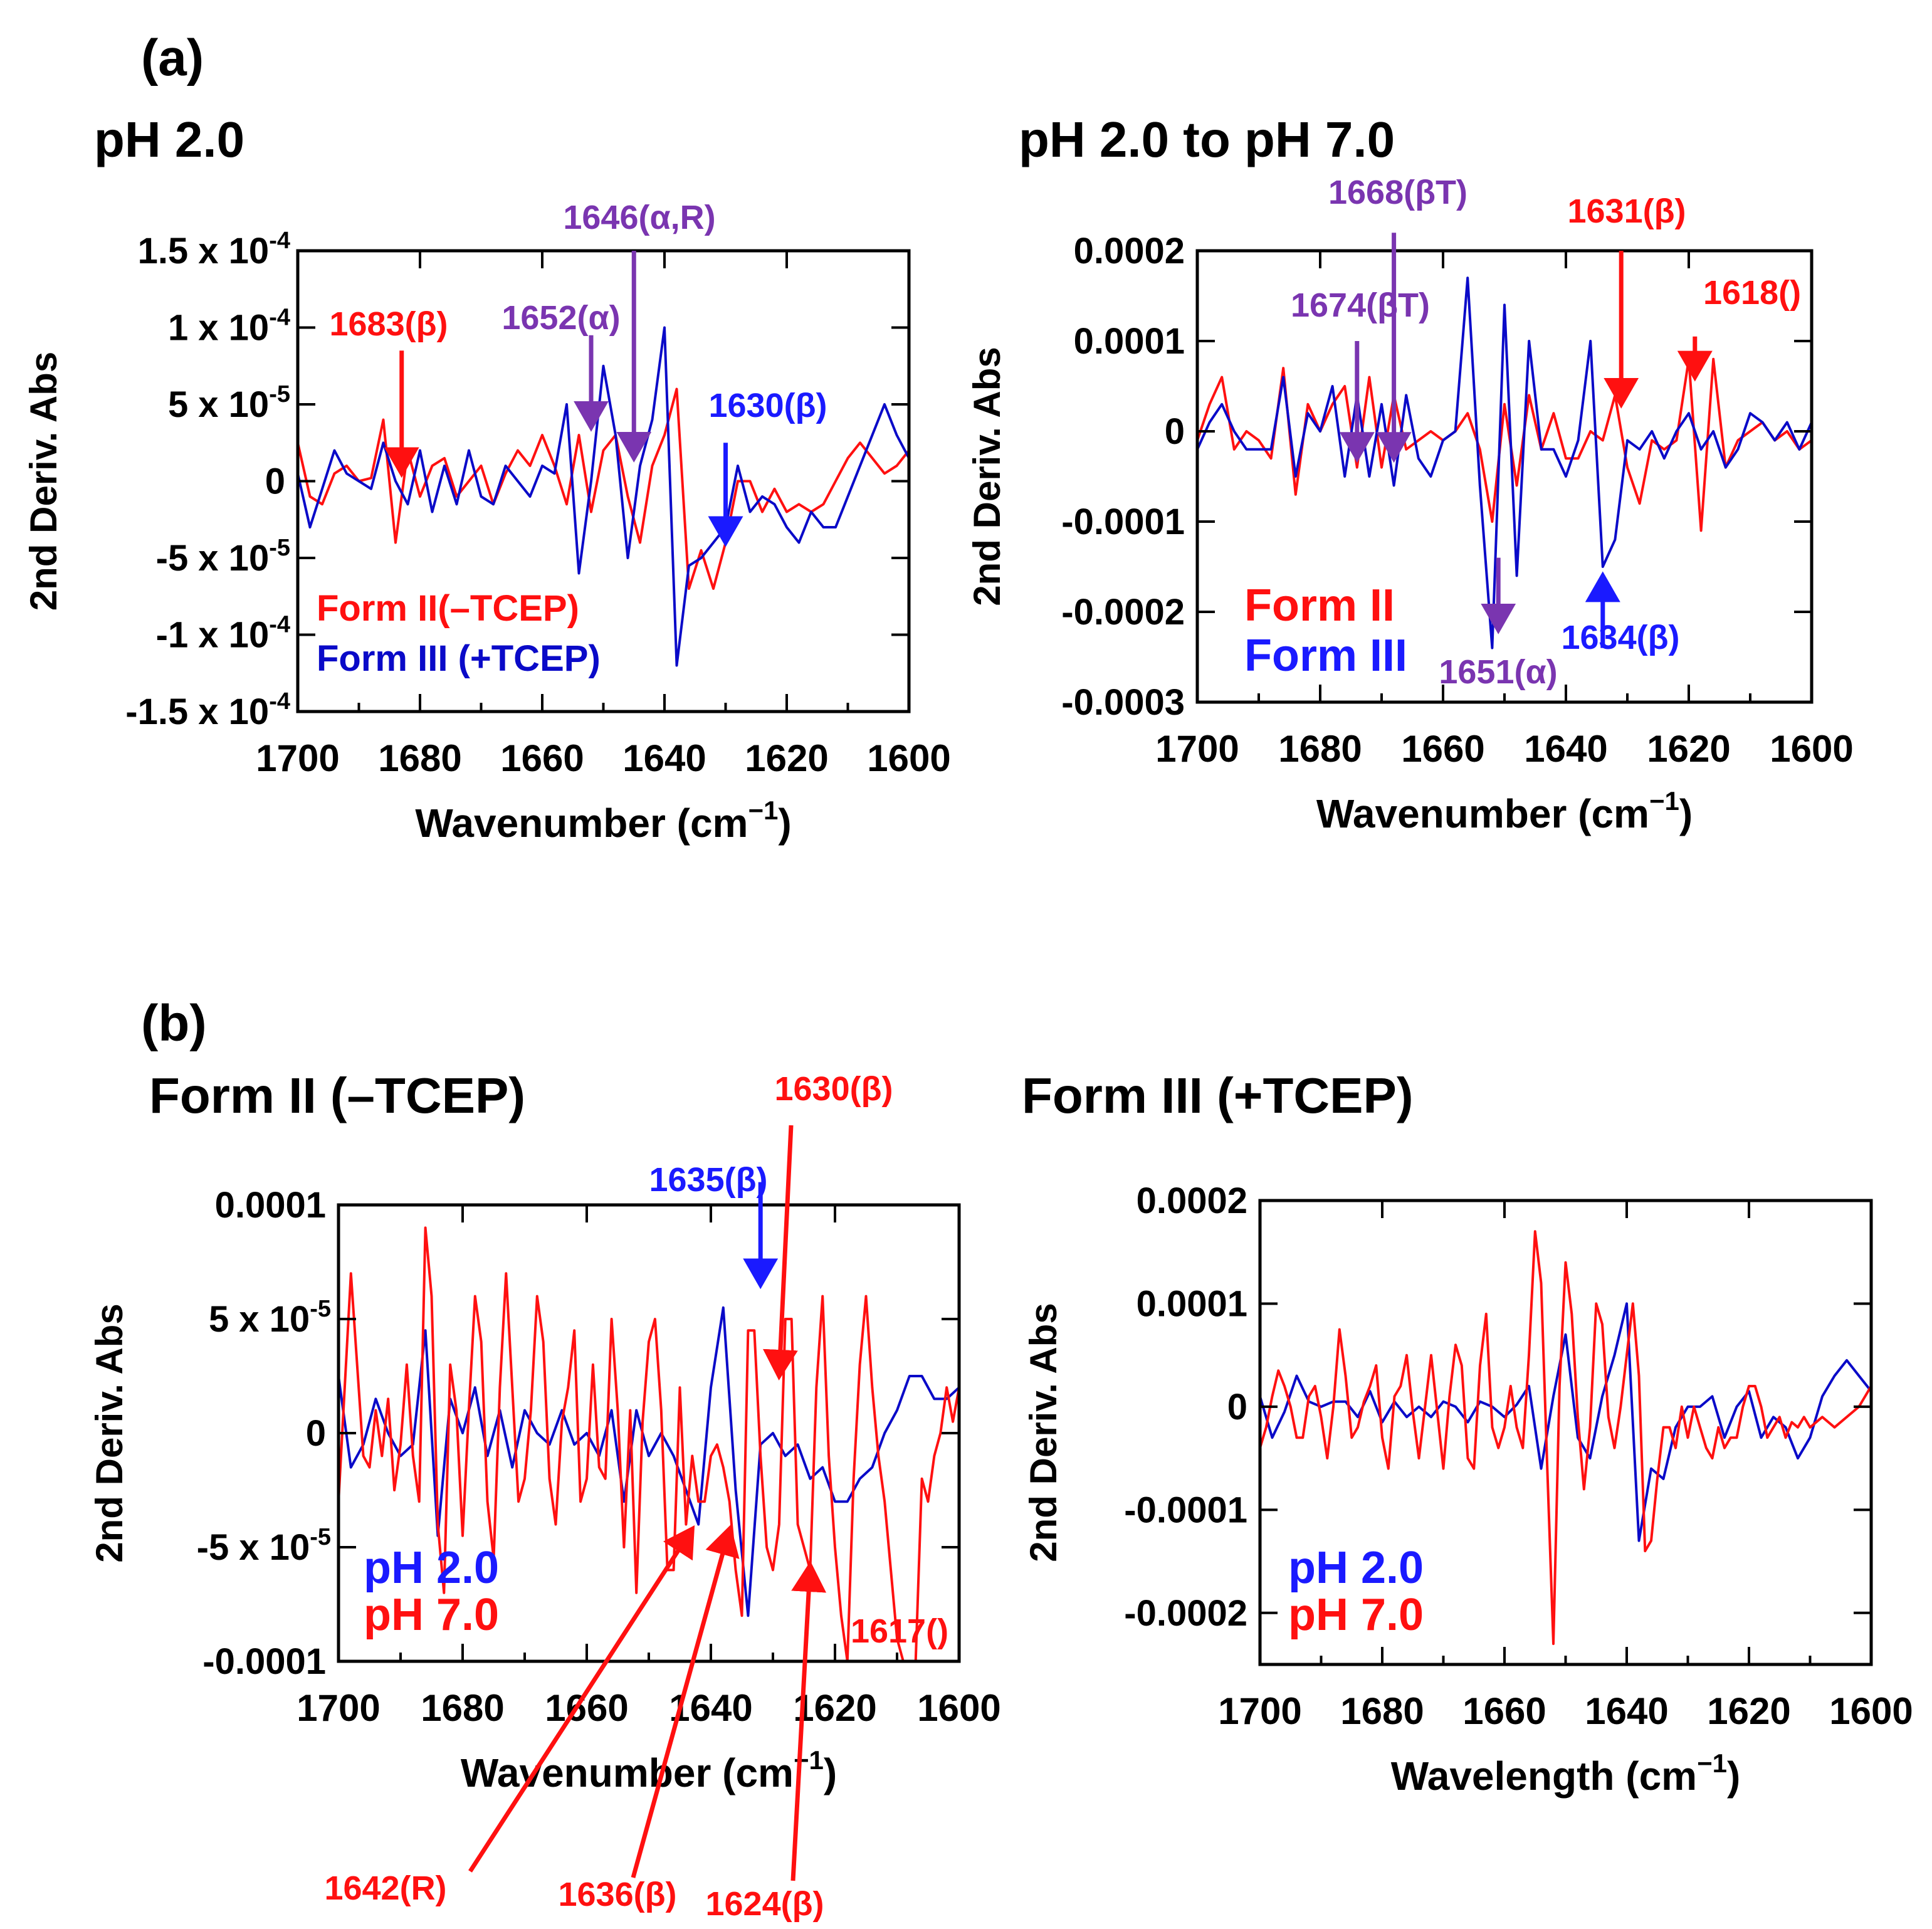 Image resolution: width=1932 pixels, height=1929 pixels. What do you see at coordinates (1498, 672) in the screenshot?
I see `annotation-label: 1651(α)` at bounding box center [1498, 672].